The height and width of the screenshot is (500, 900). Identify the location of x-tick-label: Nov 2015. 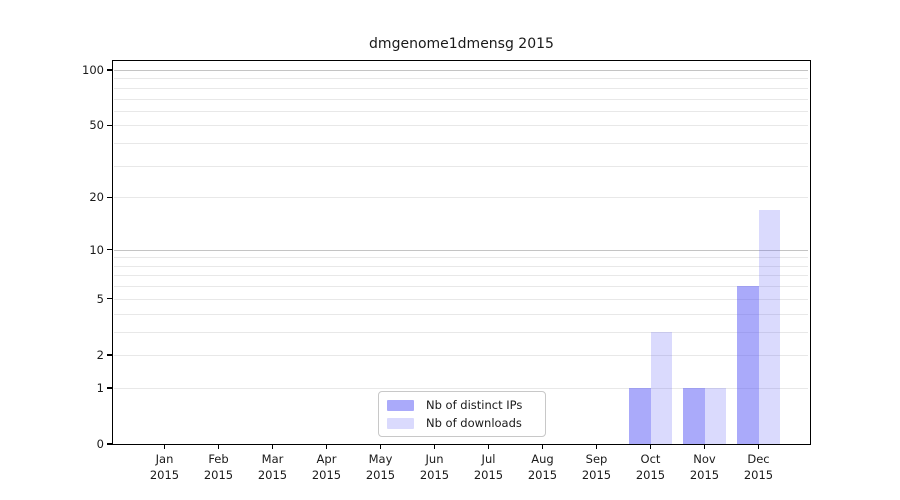
(704, 467).